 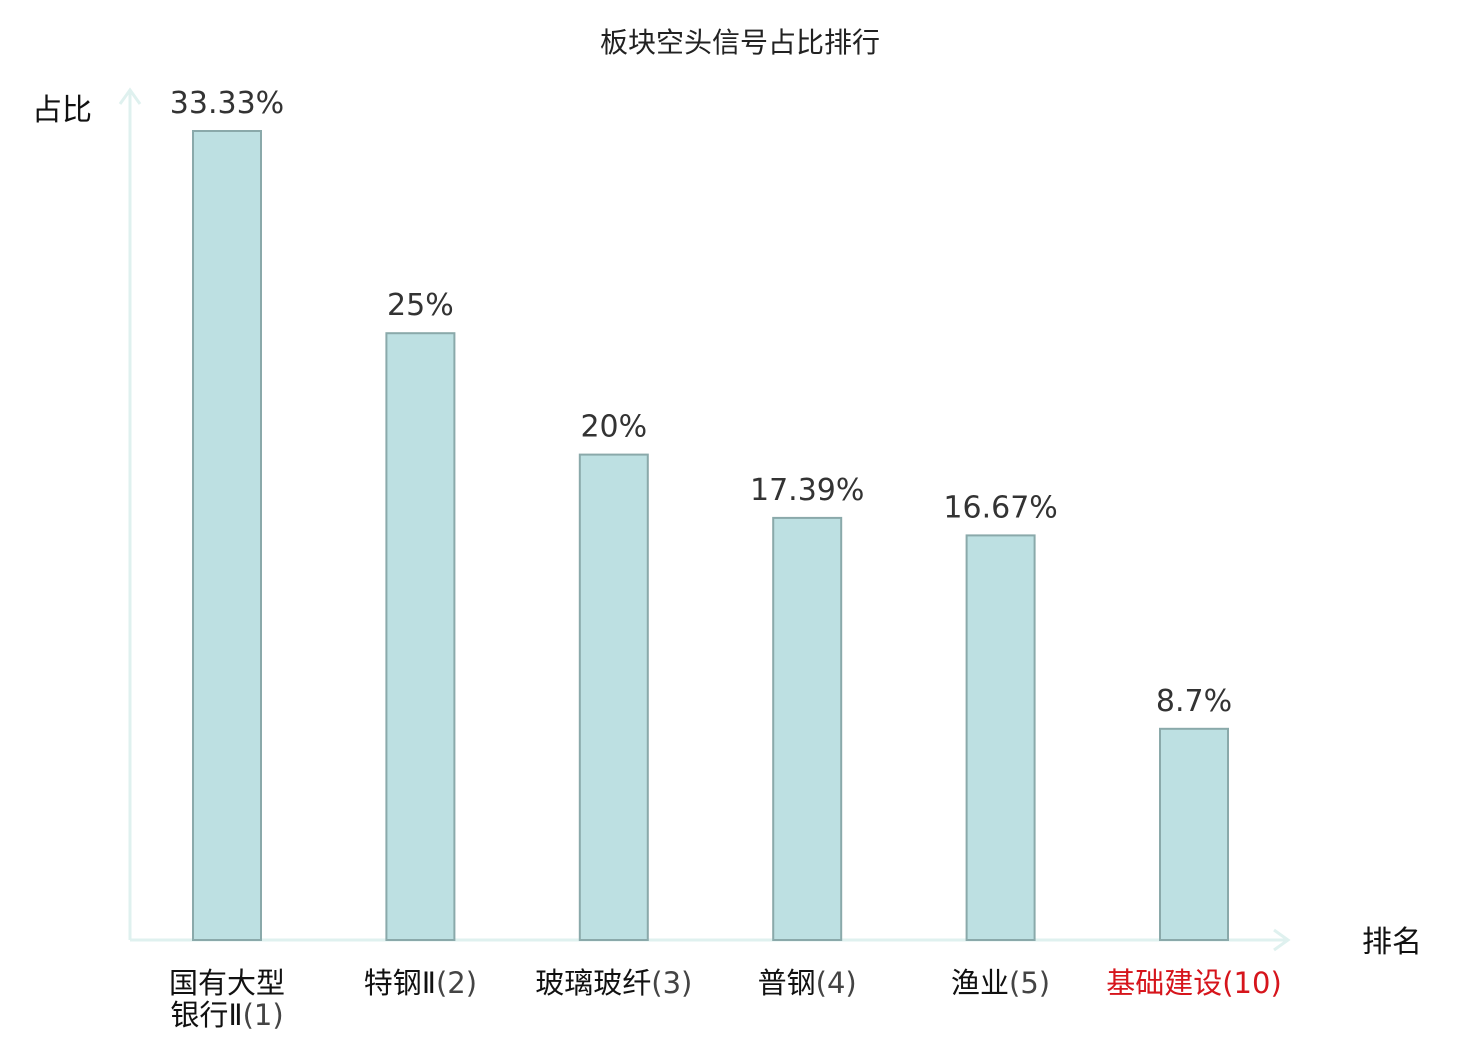 I want to click on category-label-5: 渔业(5), so click(x=1000, y=983).